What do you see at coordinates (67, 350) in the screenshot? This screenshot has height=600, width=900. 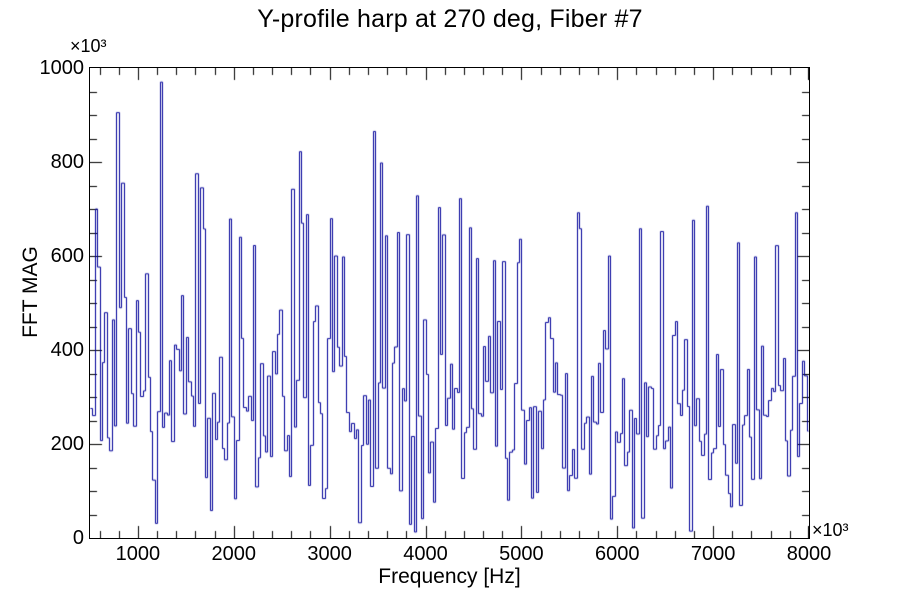 I see `y-tick-label: 400` at bounding box center [67, 350].